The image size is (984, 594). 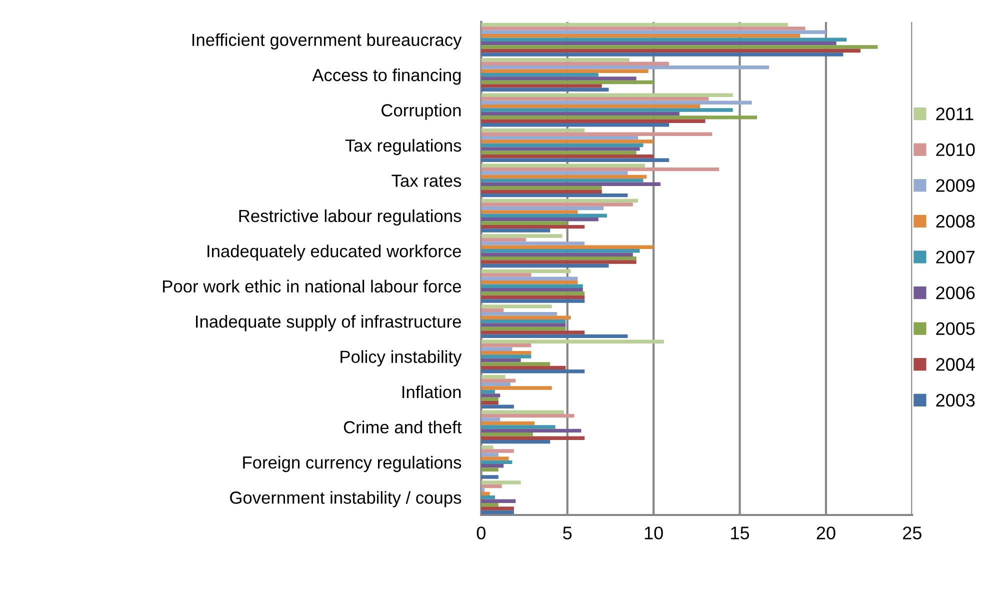 What do you see at coordinates (427, 180) in the screenshot?
I see `y-tick-label: Tax rates` at bounding box center [427, 180].